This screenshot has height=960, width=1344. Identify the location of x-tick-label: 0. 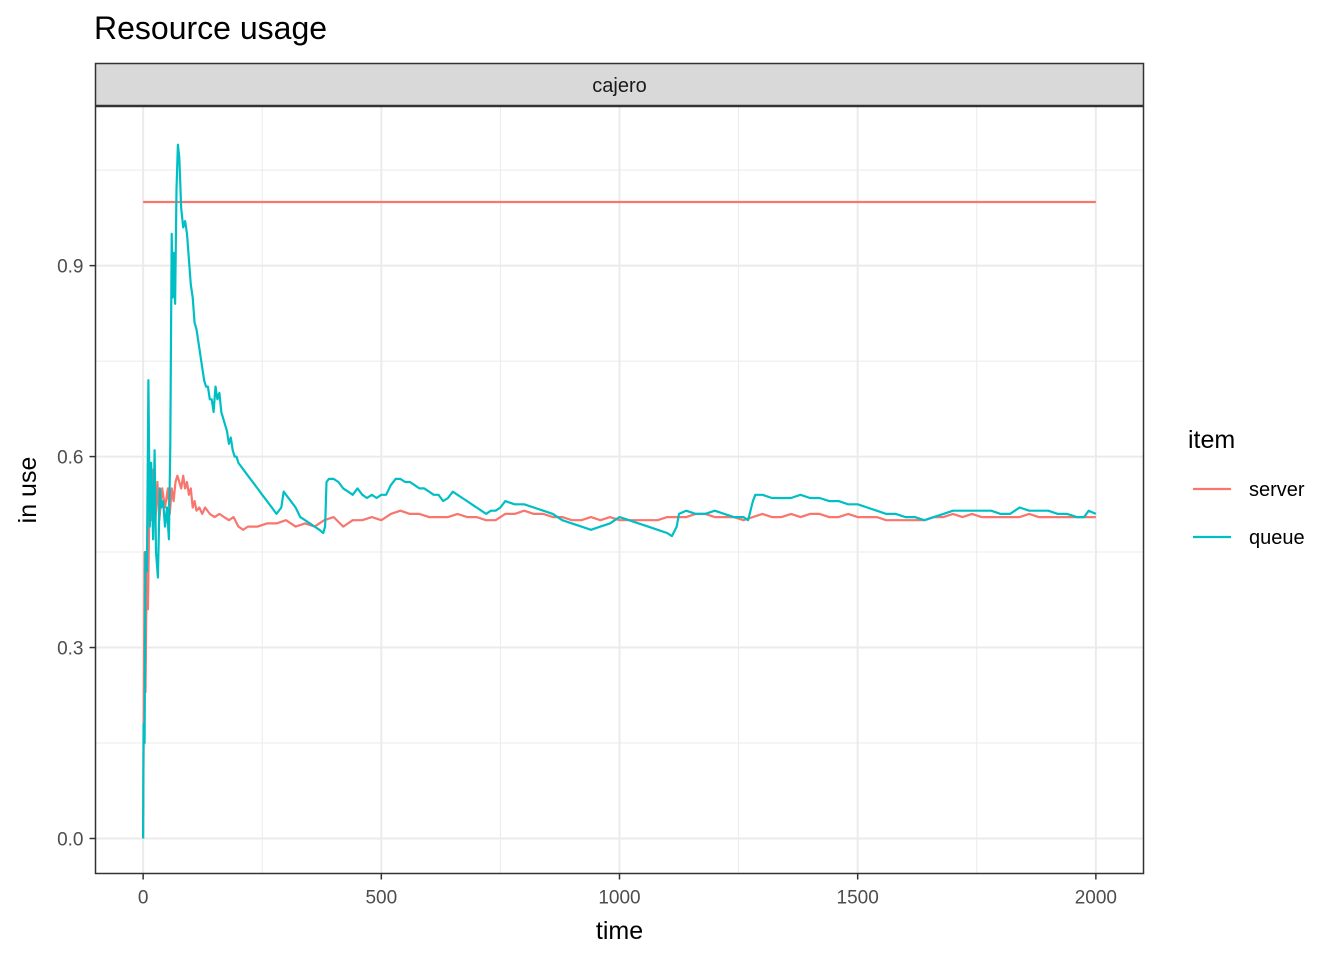
(143, 898).